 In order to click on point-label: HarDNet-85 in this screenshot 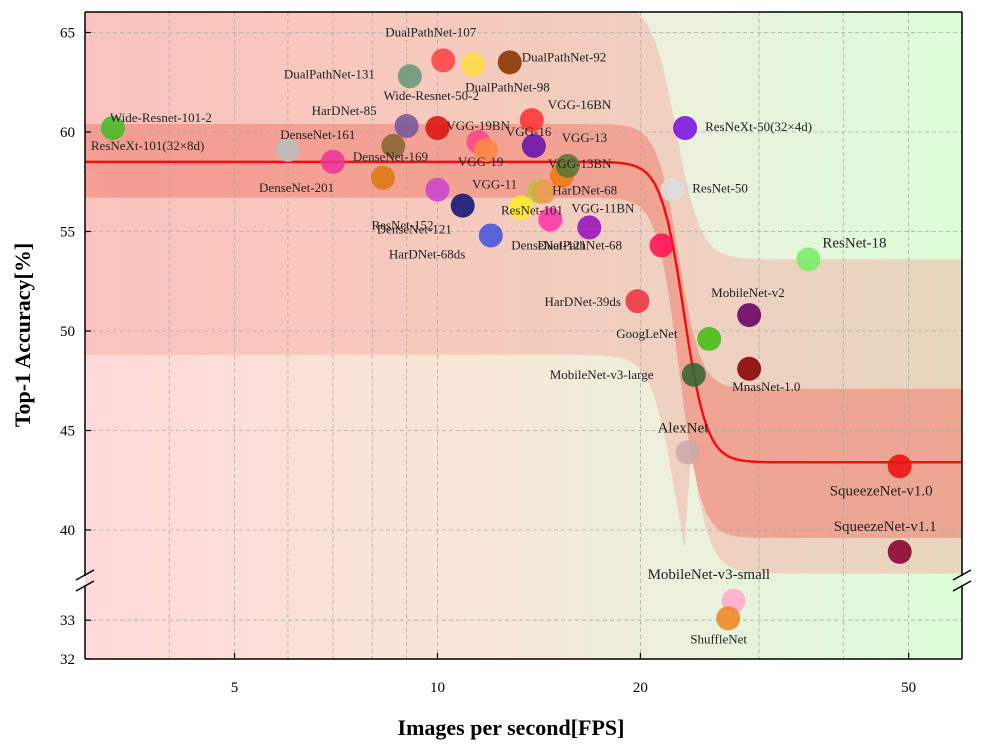, I will do `click(344, 110)`.